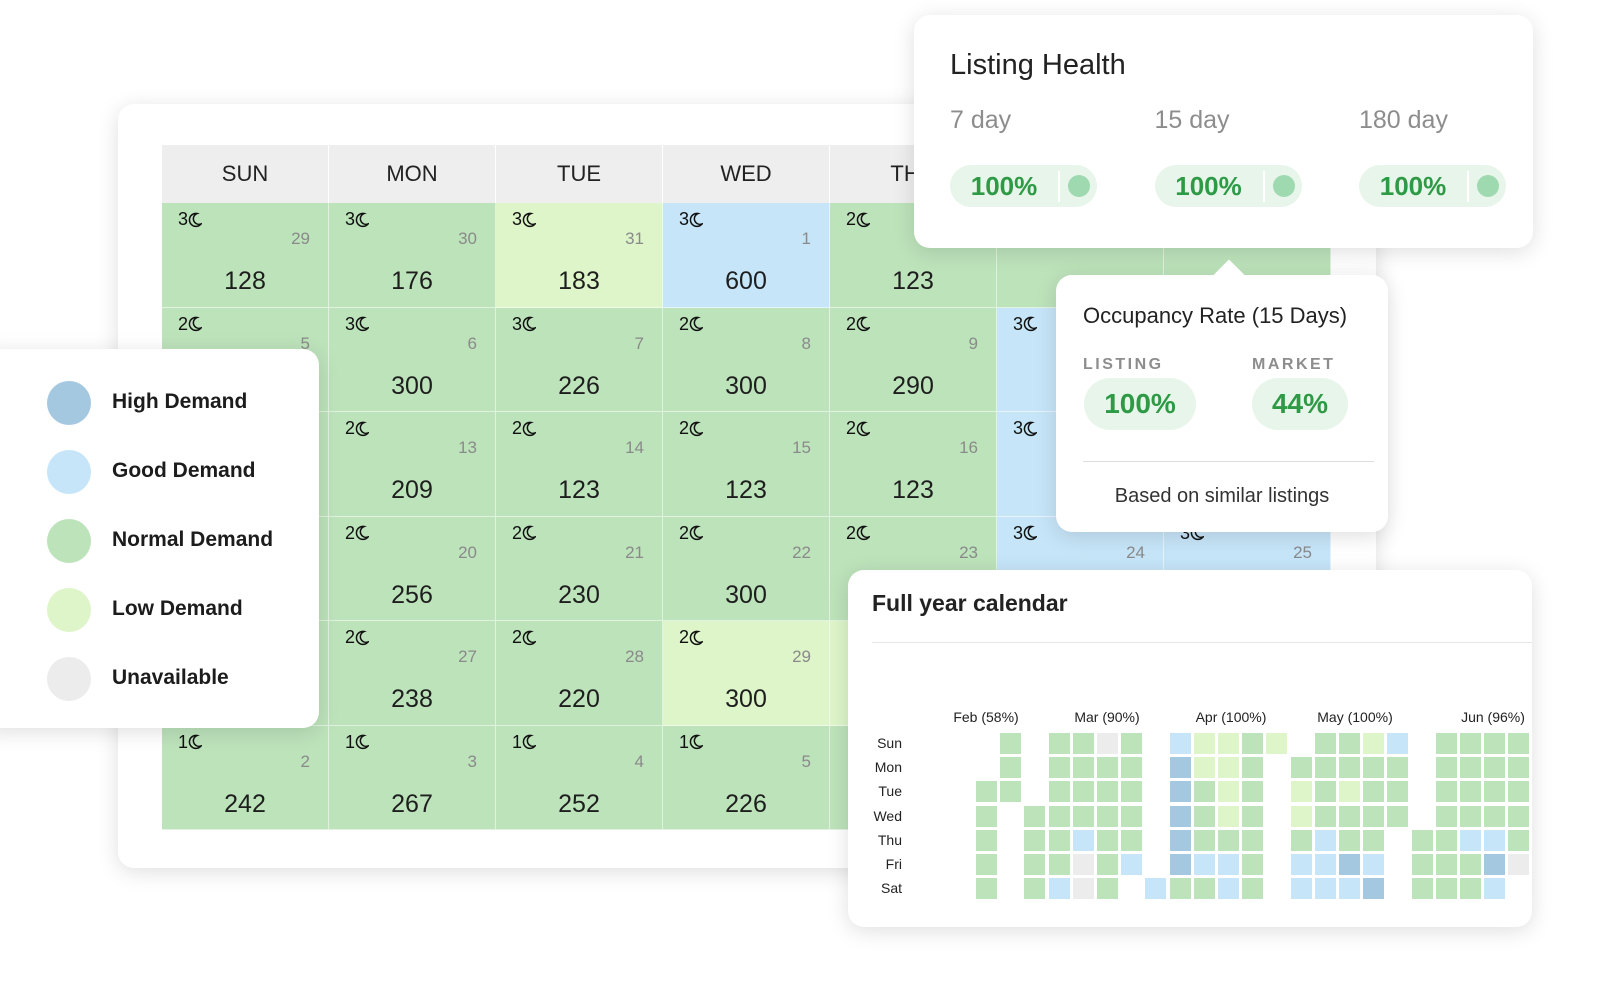 This screenshot has width=1600, height=984. I want to click on price: 256, so click(412, 594).